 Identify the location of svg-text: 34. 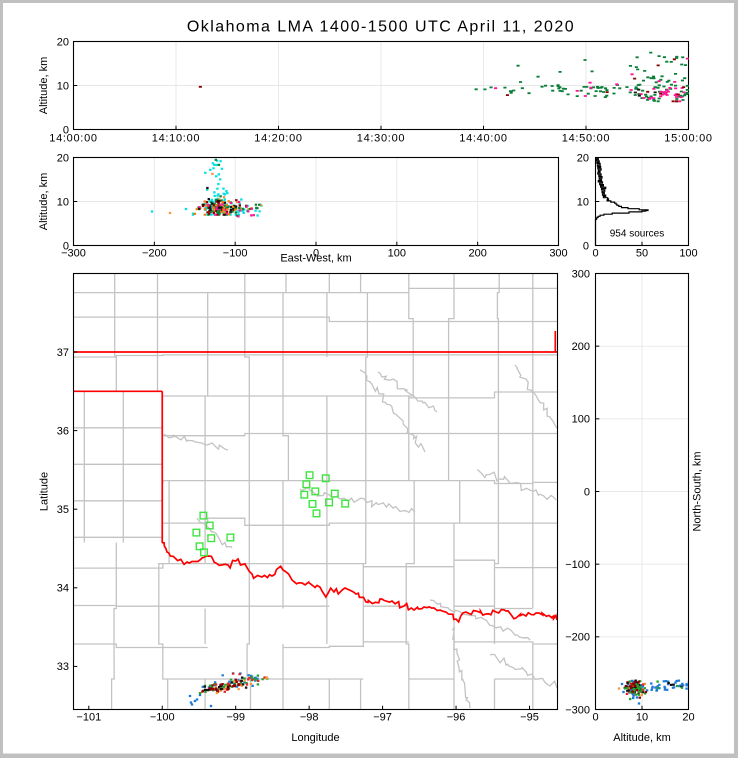
(63, 589).